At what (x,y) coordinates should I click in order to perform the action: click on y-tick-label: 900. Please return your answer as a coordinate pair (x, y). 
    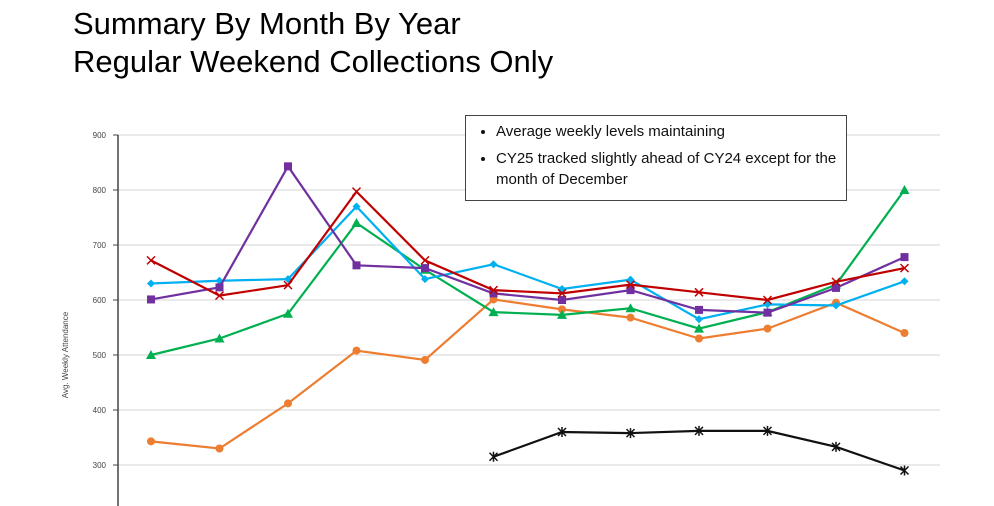
    Looking at the image, I should click on (100, 135).